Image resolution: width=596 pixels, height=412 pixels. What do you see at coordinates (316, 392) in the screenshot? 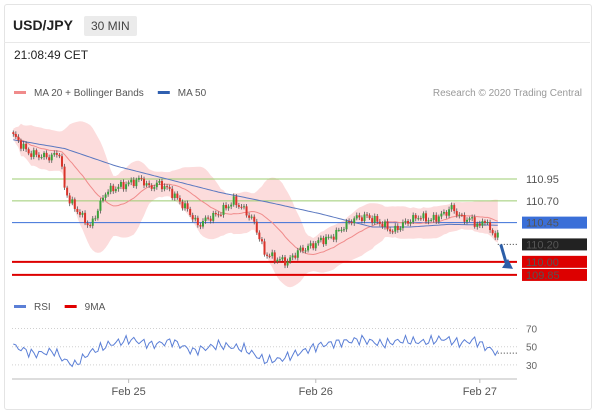
I see `x-label-feb-26: Feb 26` at bounding box center [316, 392].